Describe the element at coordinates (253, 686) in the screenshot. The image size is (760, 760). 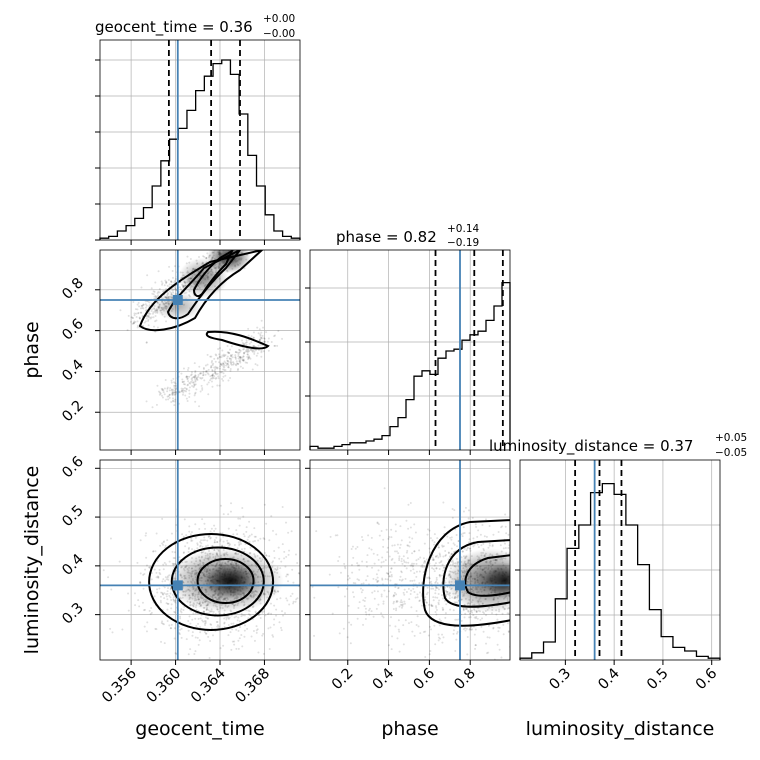
I see `tick-label-geocent_time: 0.368` at that location.